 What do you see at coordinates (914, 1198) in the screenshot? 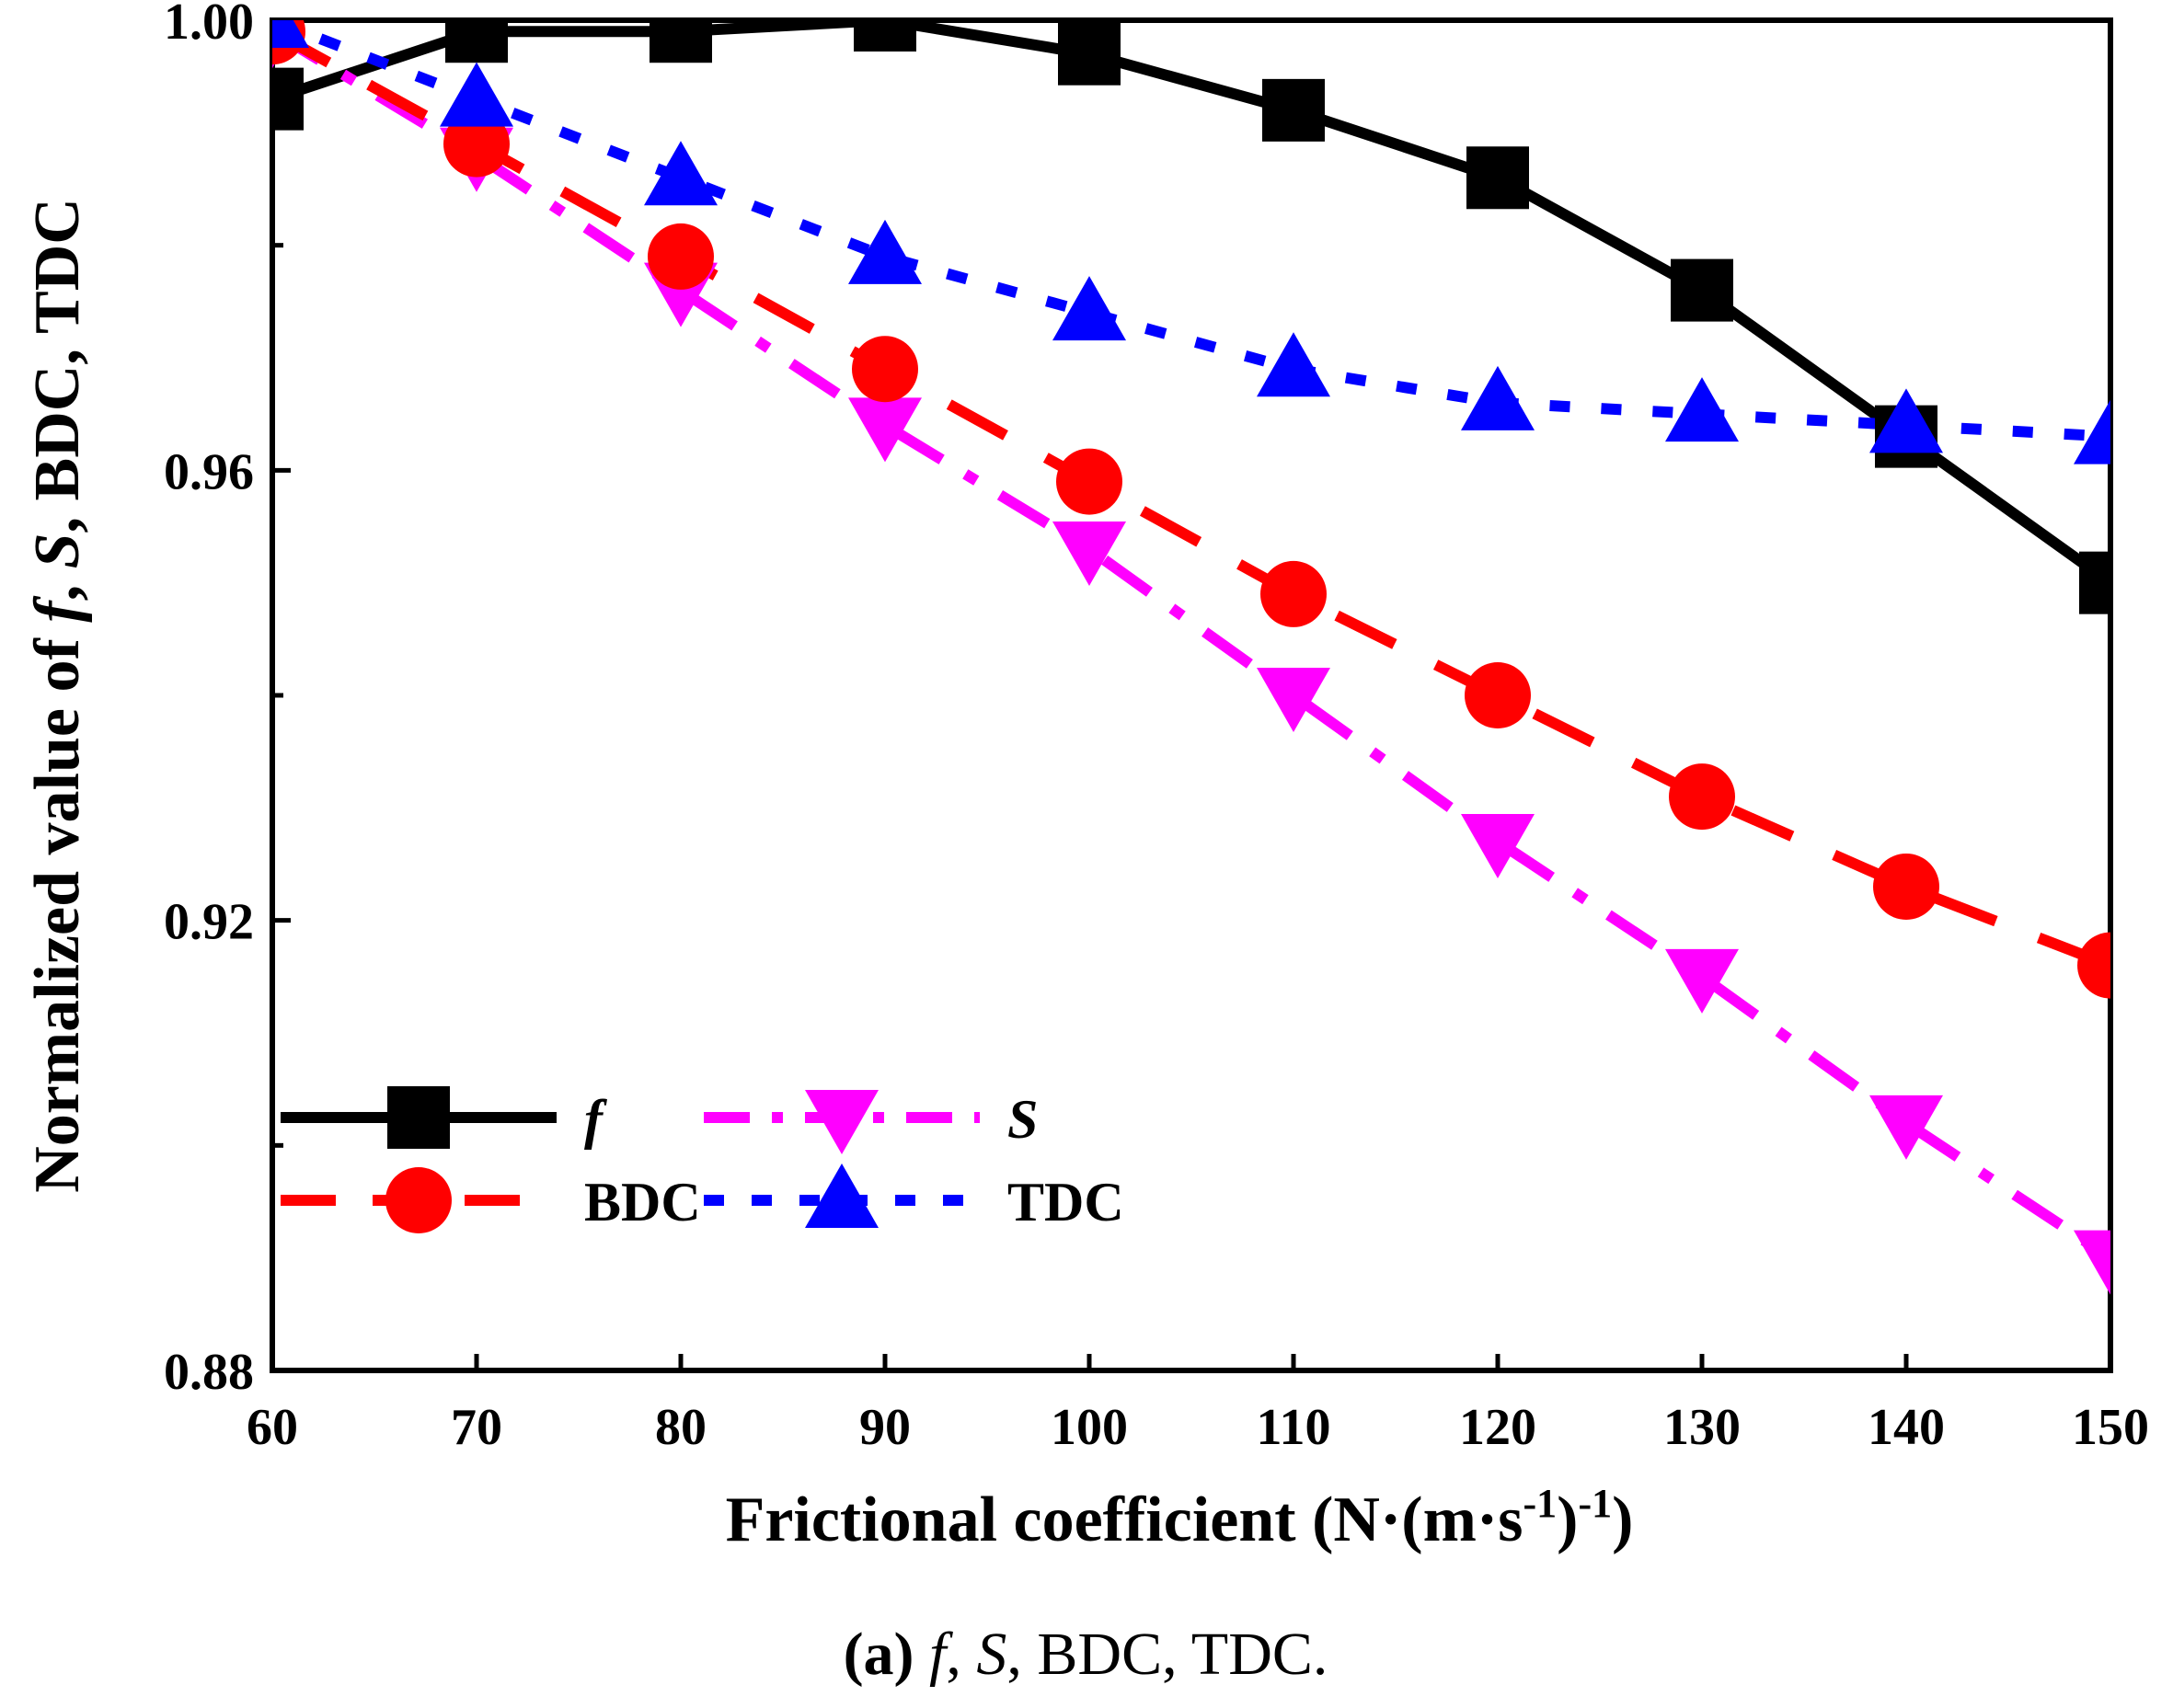
I see `legend-item-tdc: TDC` at bounding box center [914, 1198].